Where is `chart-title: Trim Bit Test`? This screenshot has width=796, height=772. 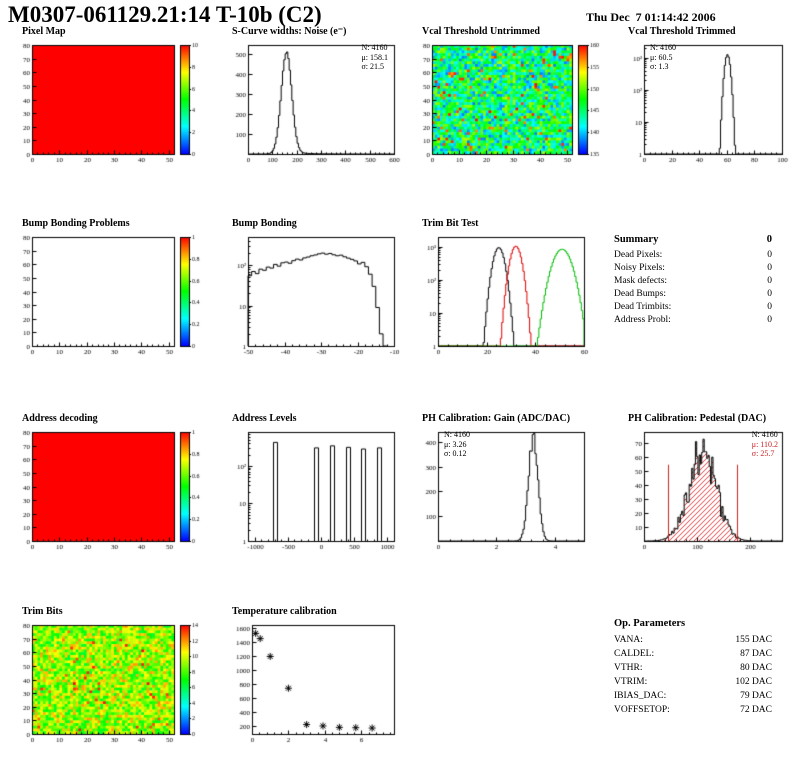 chart-title: Trim Bit Test is located at coordinates (450, 223).